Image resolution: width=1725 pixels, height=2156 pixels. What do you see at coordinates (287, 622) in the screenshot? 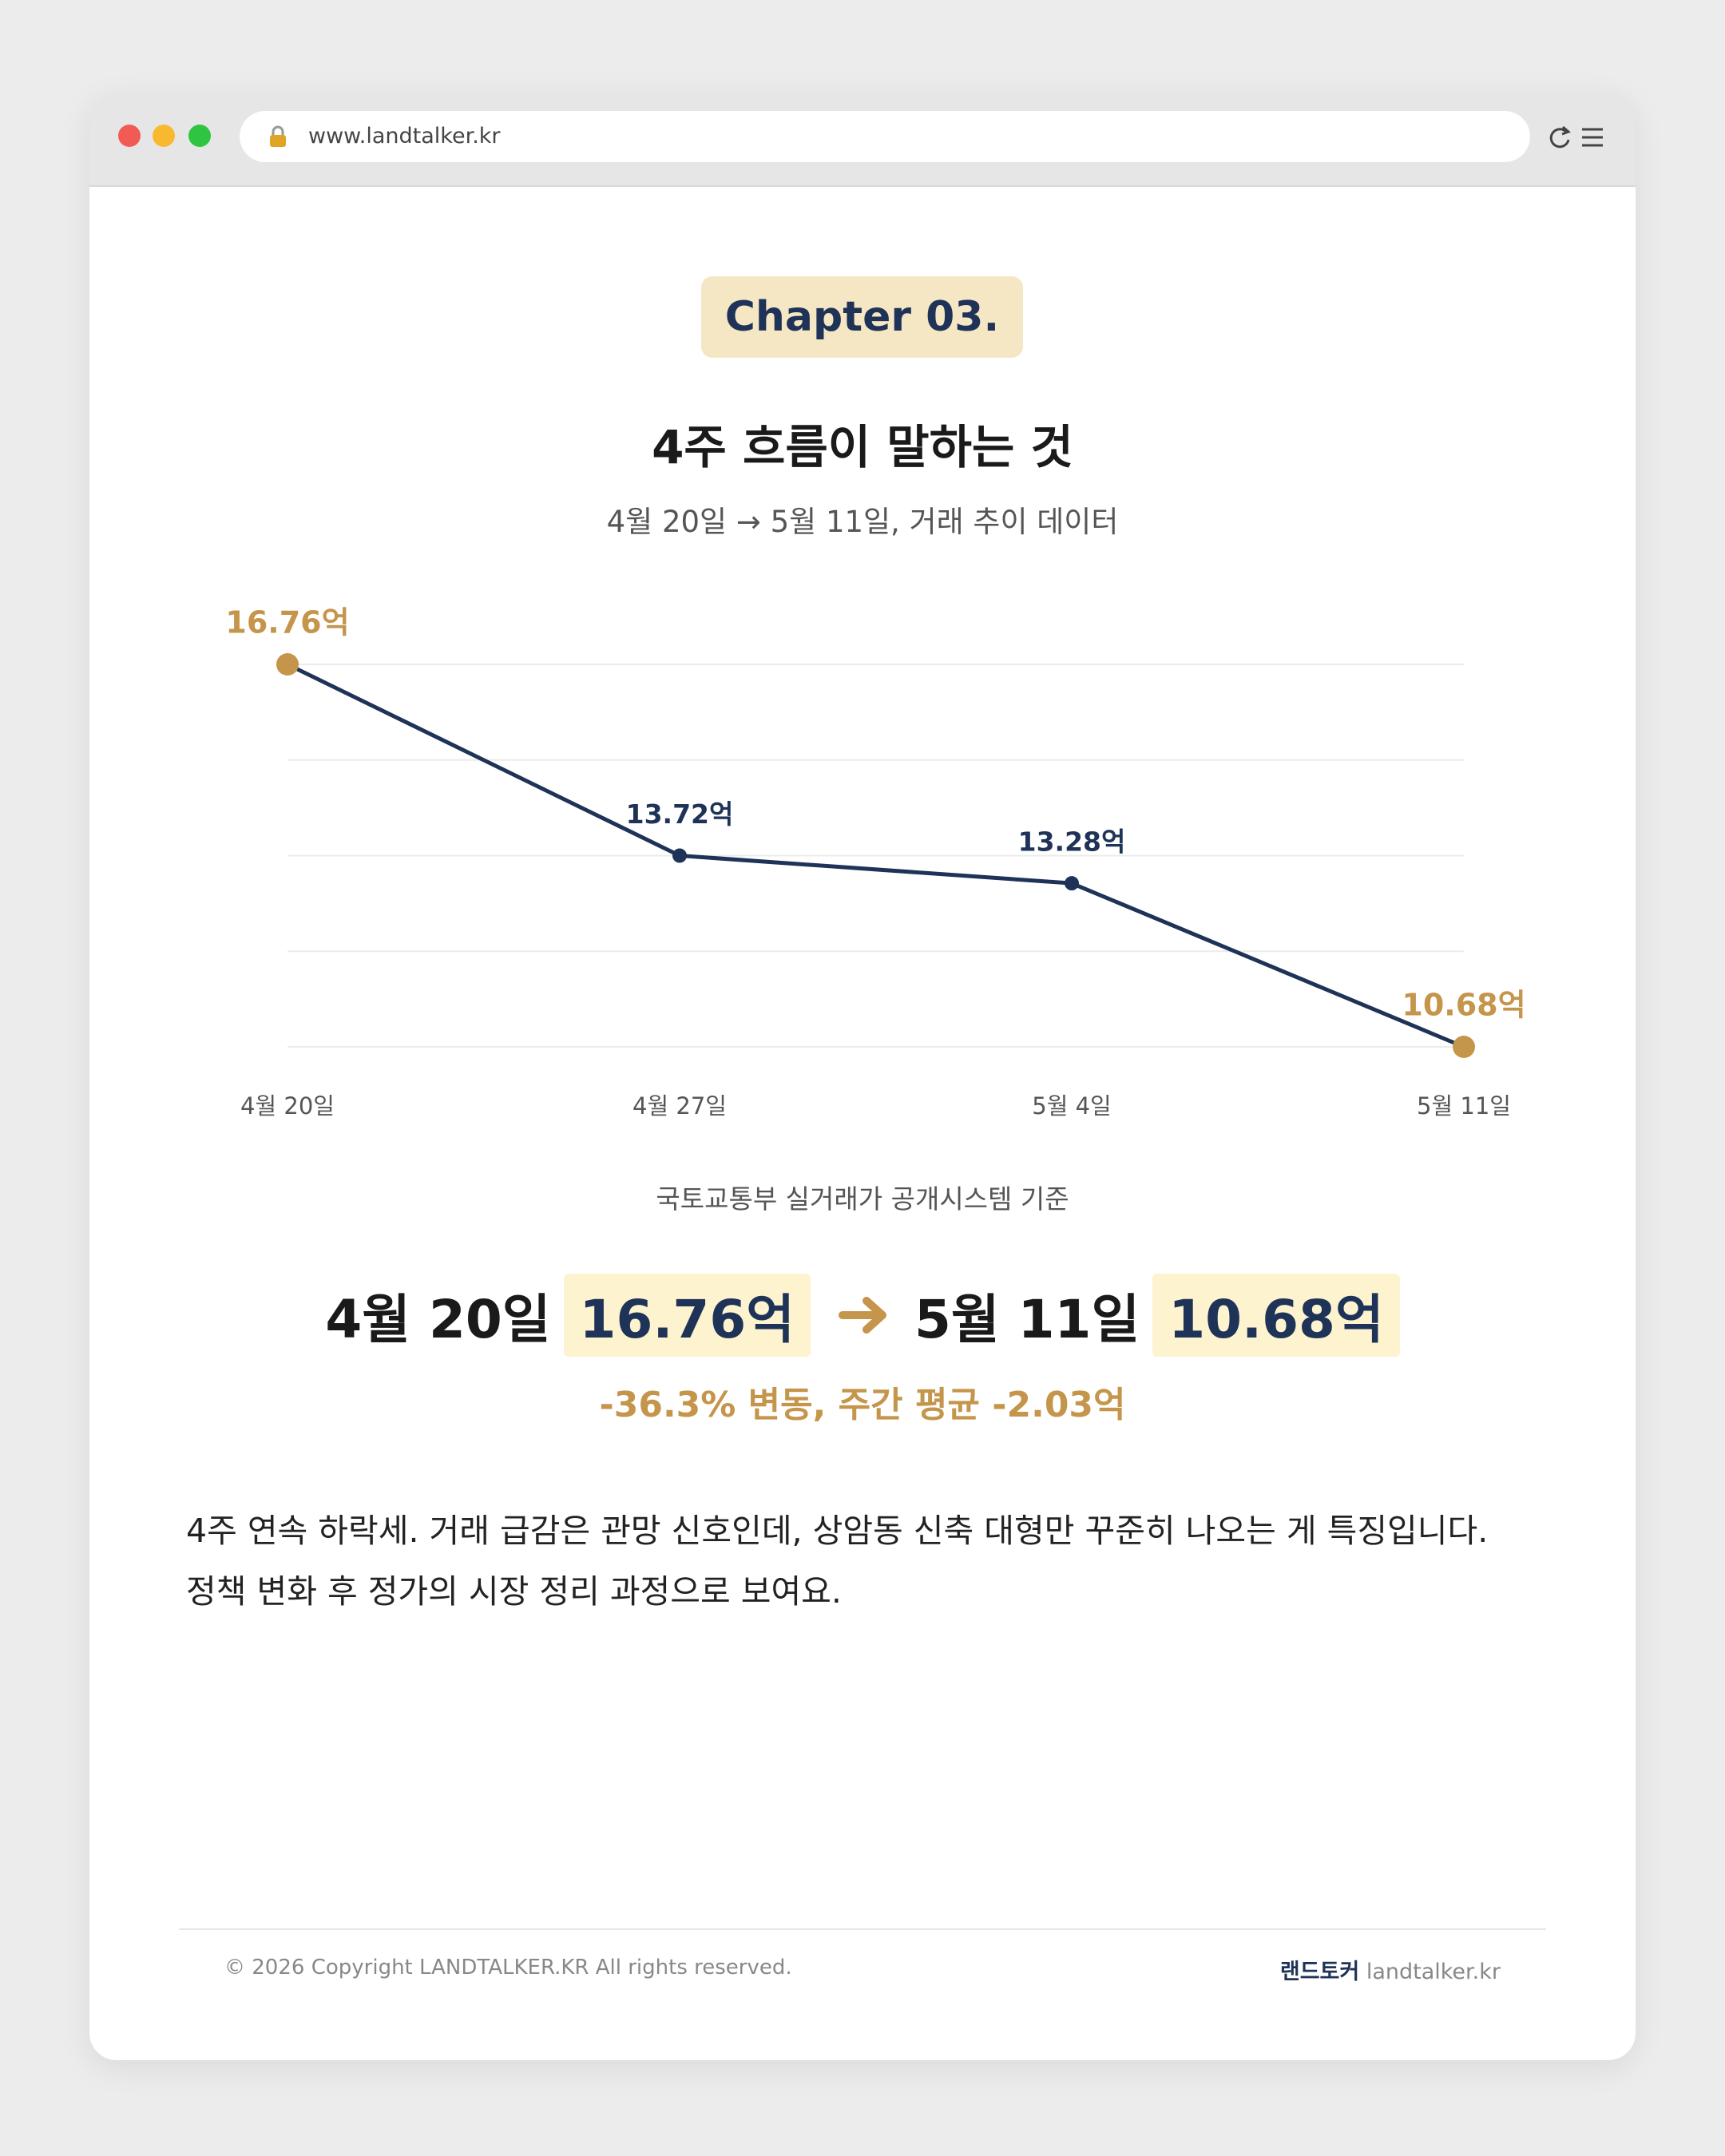
I see `value-label: 16.76억` at bounding box center [287, 622].